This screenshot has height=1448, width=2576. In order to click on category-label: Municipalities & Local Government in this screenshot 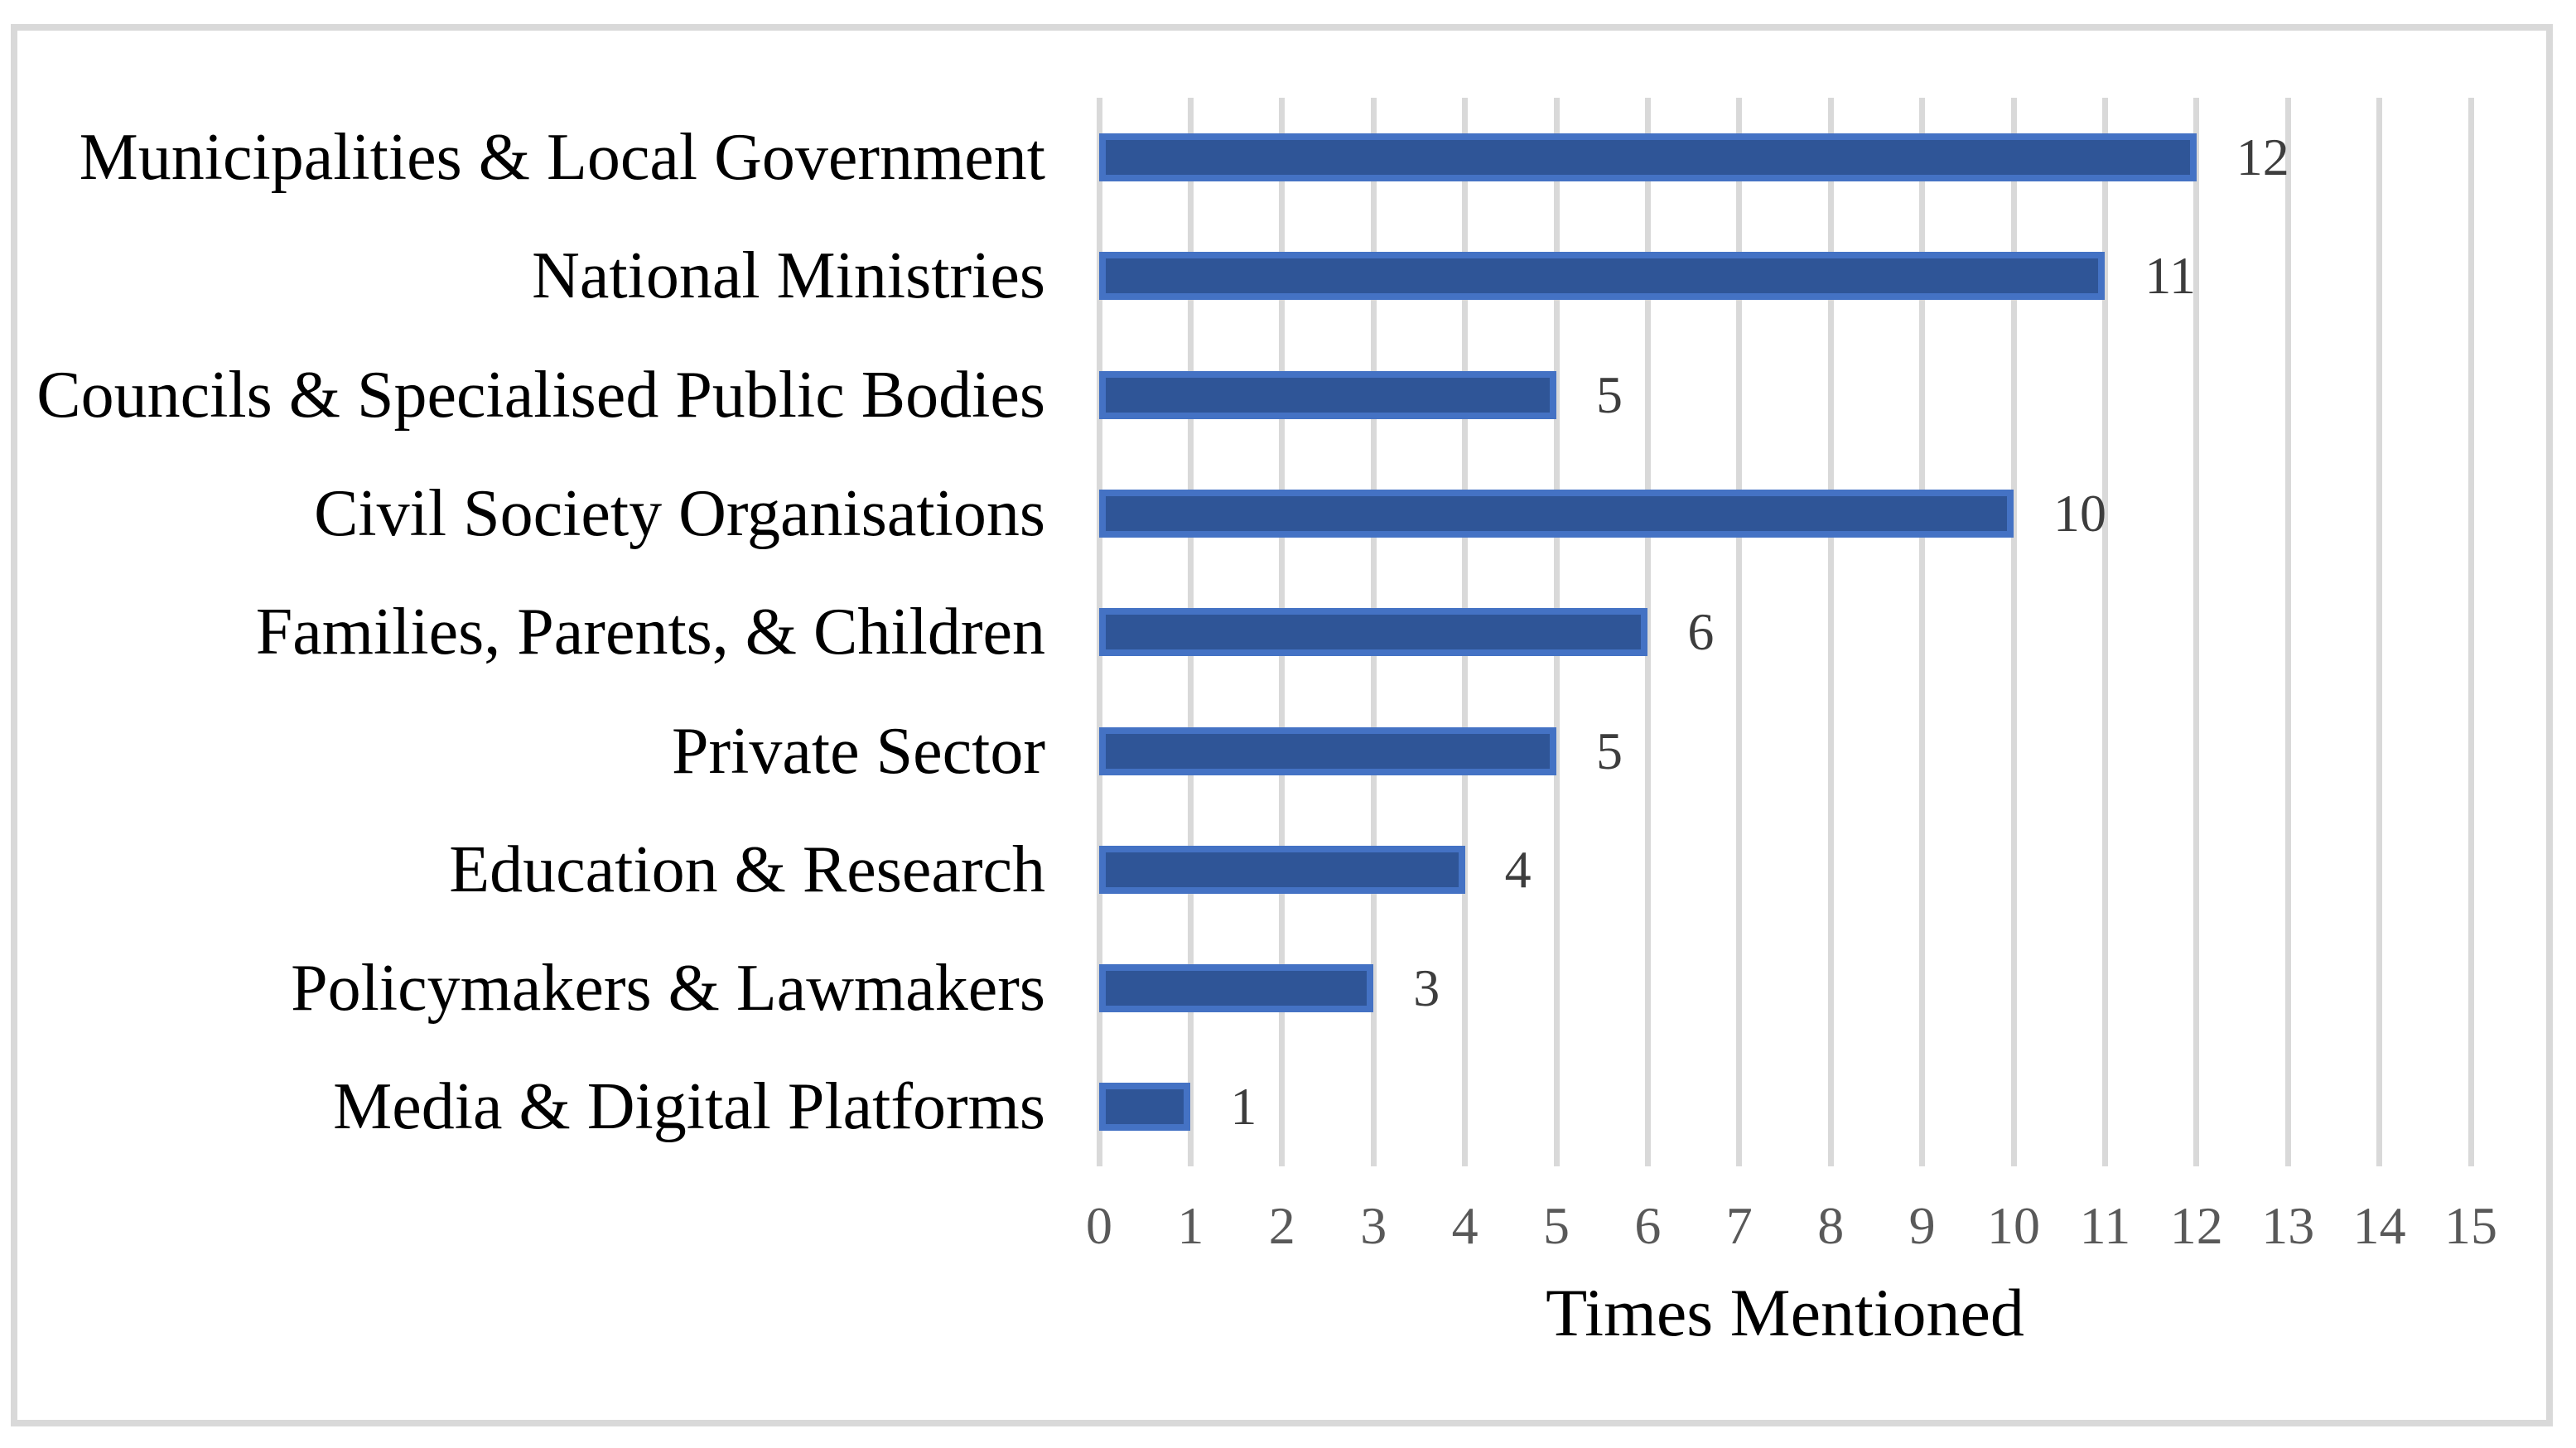, I will do `click(562, 157)`.